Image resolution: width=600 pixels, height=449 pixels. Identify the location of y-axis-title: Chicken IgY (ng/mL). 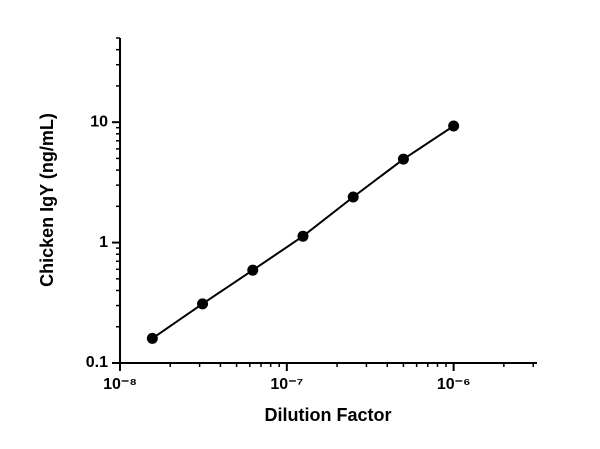
(47, 200).